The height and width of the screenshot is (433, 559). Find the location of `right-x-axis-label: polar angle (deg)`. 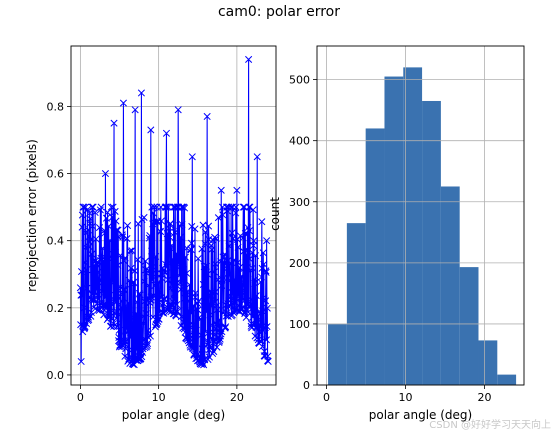

right-x-axis-label: polar angle (deg) is located at coordinates (420, 415).